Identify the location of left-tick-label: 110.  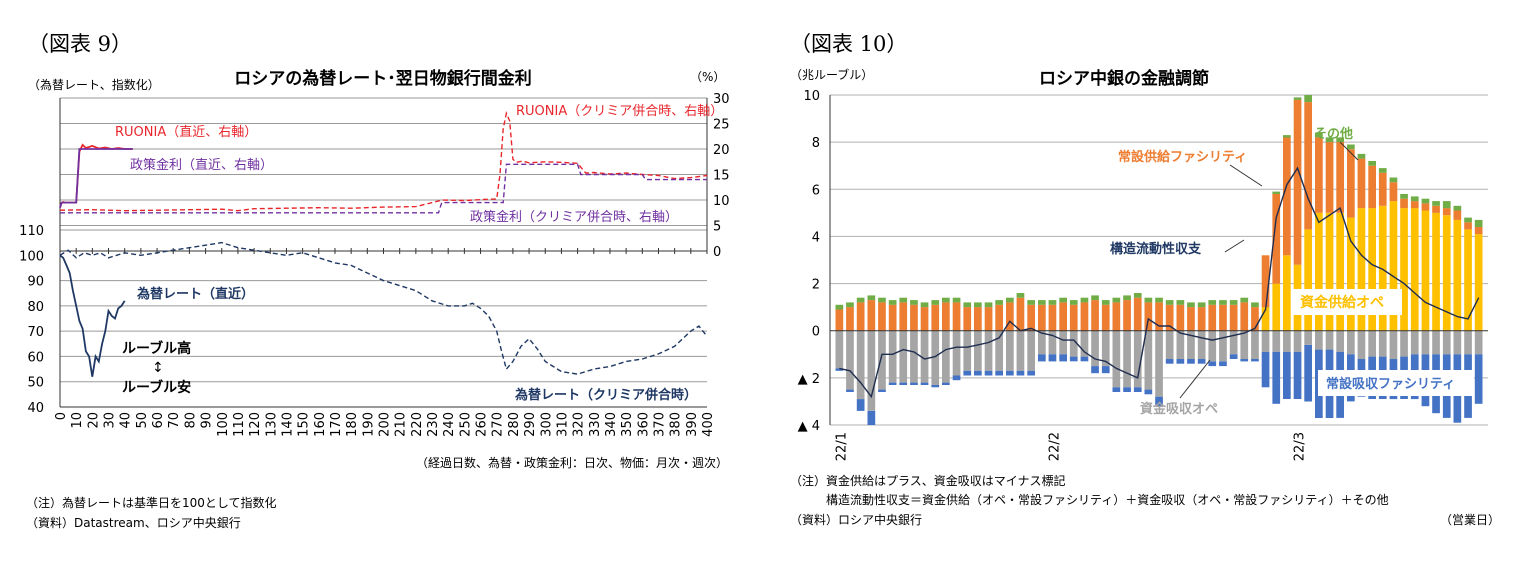
(31, 231).